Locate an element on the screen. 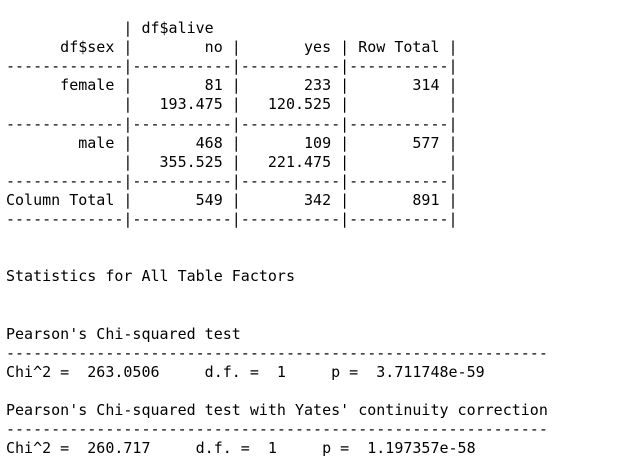 Image resolution: width=620 pixels, height=458 pixels. table-row: | 193.475 | 120.525 | | is located at coordinates (232, 104).